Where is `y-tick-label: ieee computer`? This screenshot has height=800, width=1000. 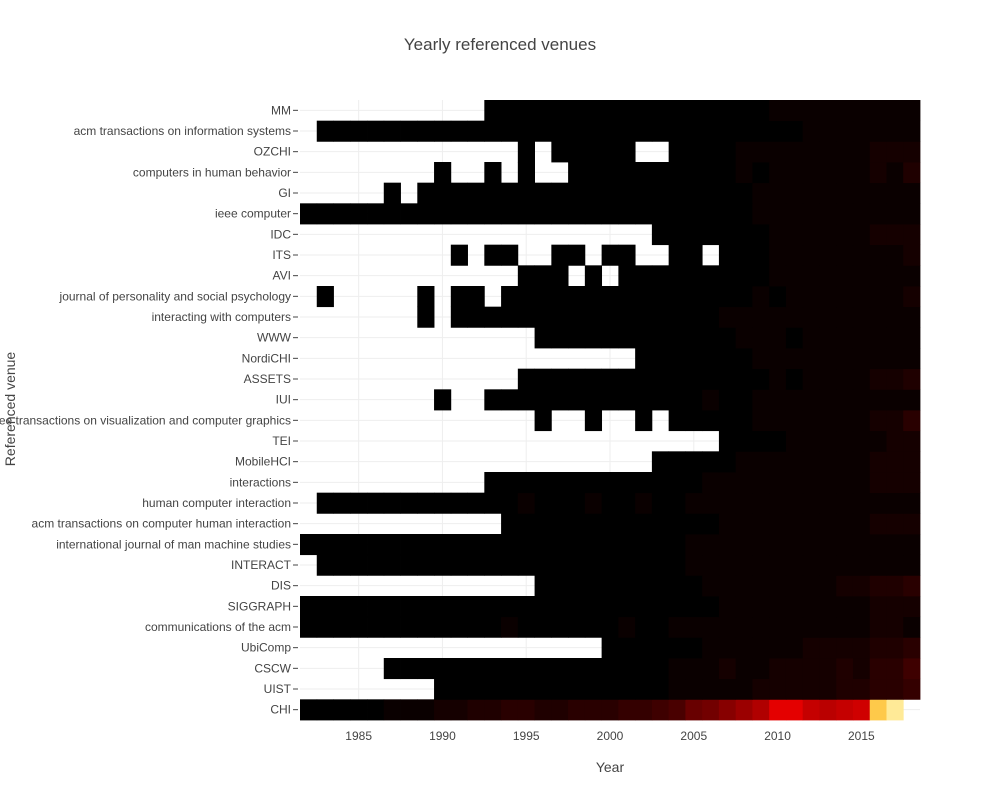 y-tick-label: ieee computer is located at coordinates (253, 214).